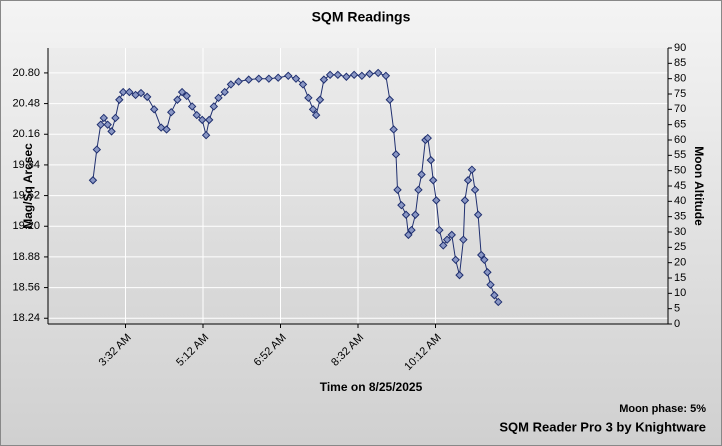 The image size is (722, 446). What do you see at coordinates (680, 140) in the screenshot?
I see `y2-tick-label: 60` at bounding box center [680, 140].